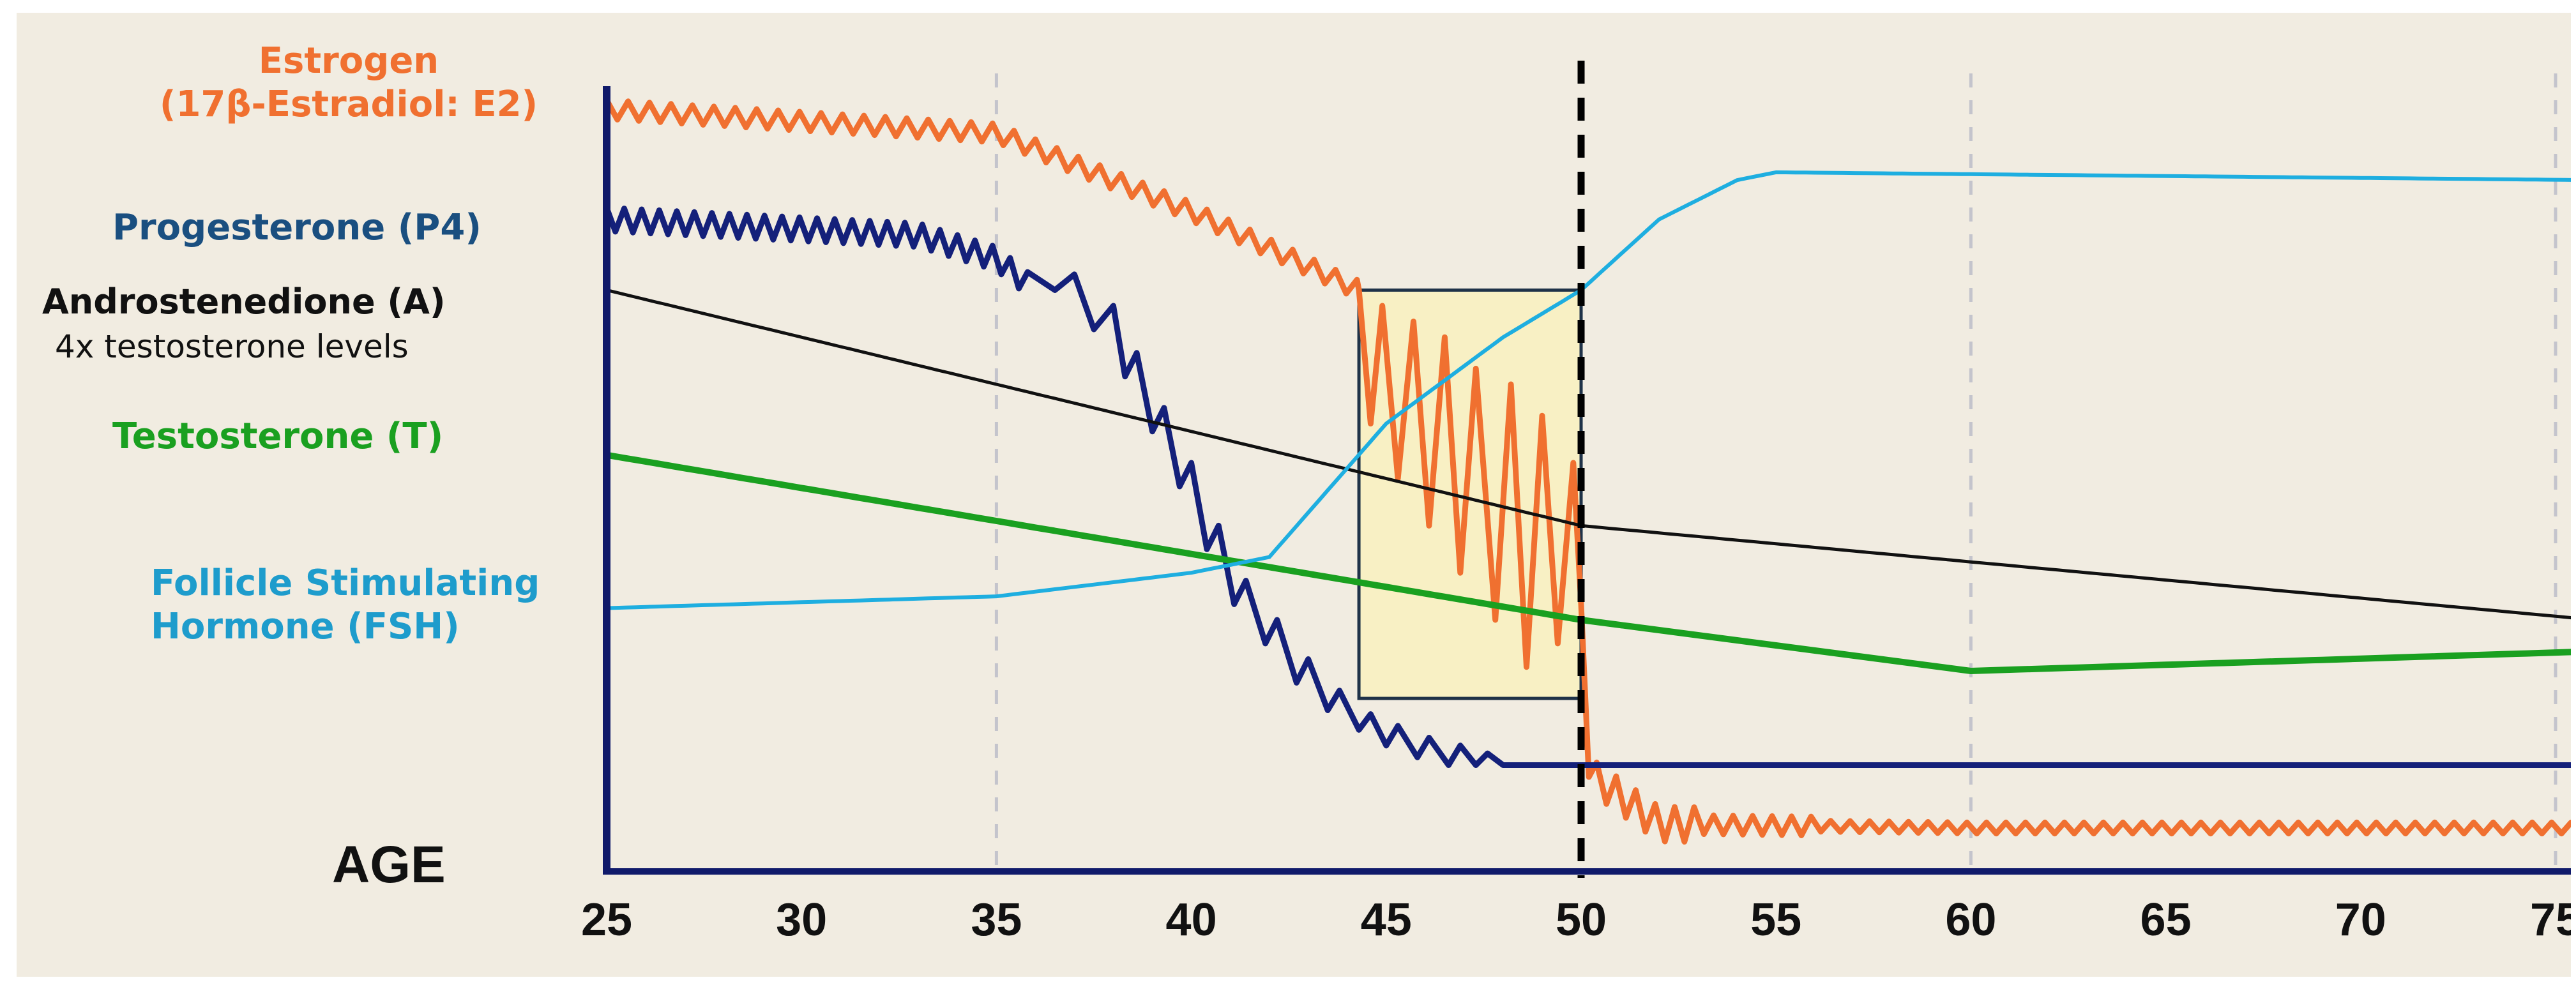  I want to click on legend-testosterone: Testosterone (T), so click(278, 436).